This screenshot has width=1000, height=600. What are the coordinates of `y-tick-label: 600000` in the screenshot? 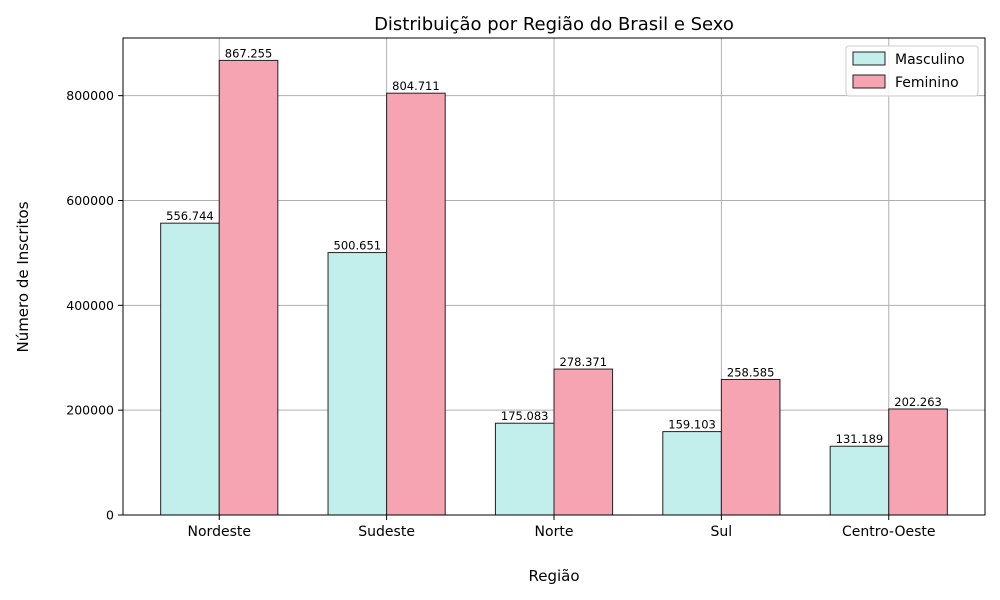 It's located at (90, 200).